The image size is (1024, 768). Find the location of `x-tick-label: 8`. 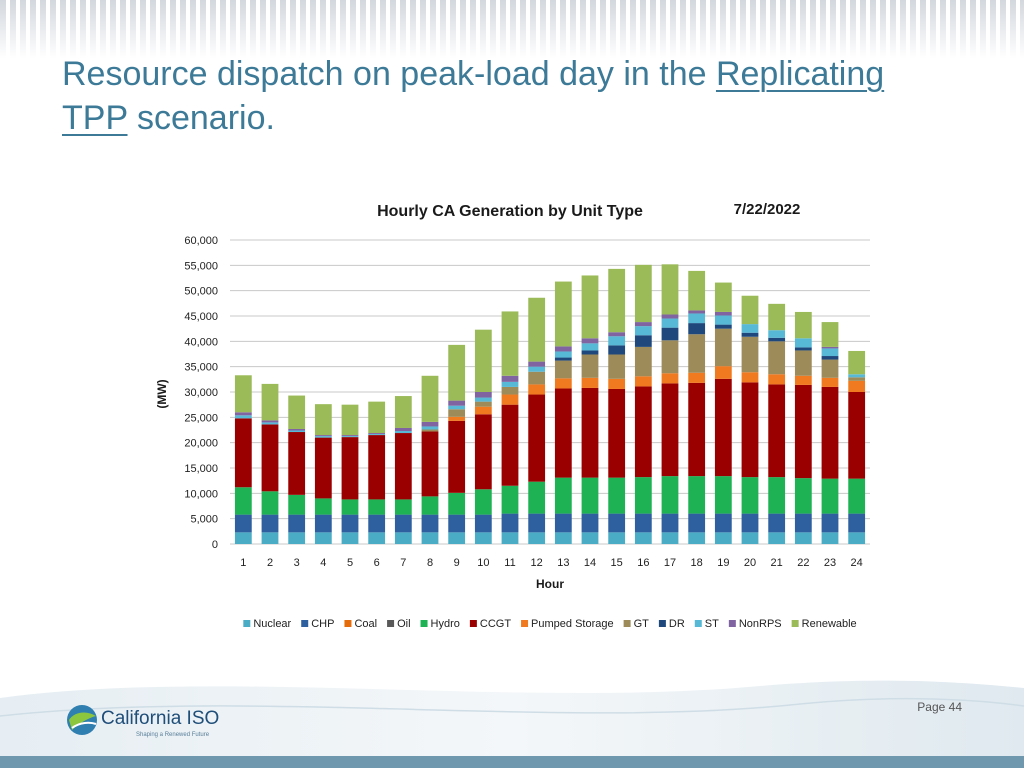

x-tick-label: 8 is located at coordinates (430, 563).